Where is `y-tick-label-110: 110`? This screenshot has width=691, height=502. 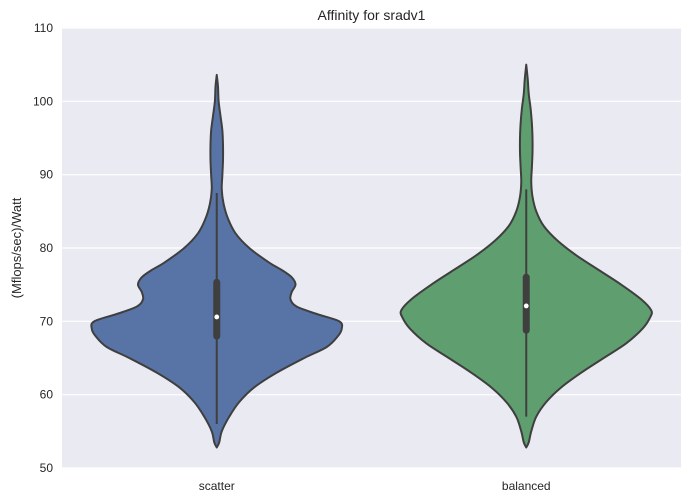
y-tick-label-110: 110 is located at coordinates (43, 28).